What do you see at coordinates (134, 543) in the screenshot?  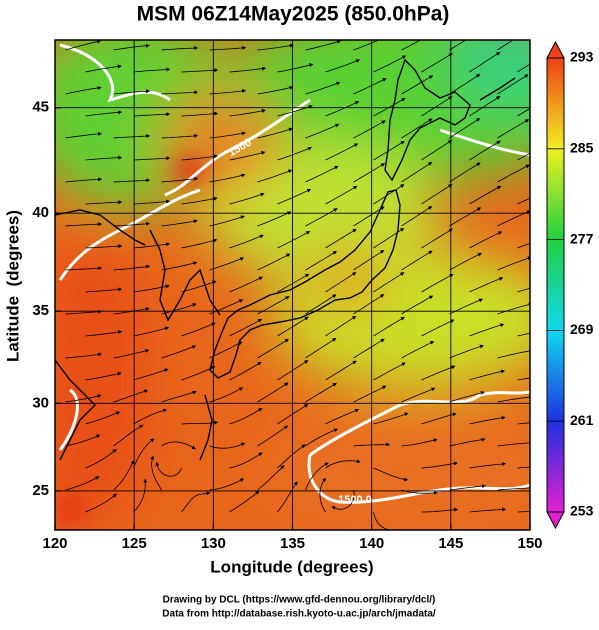 I see `x-tick-label: 125` at bounding box center [134, 543].